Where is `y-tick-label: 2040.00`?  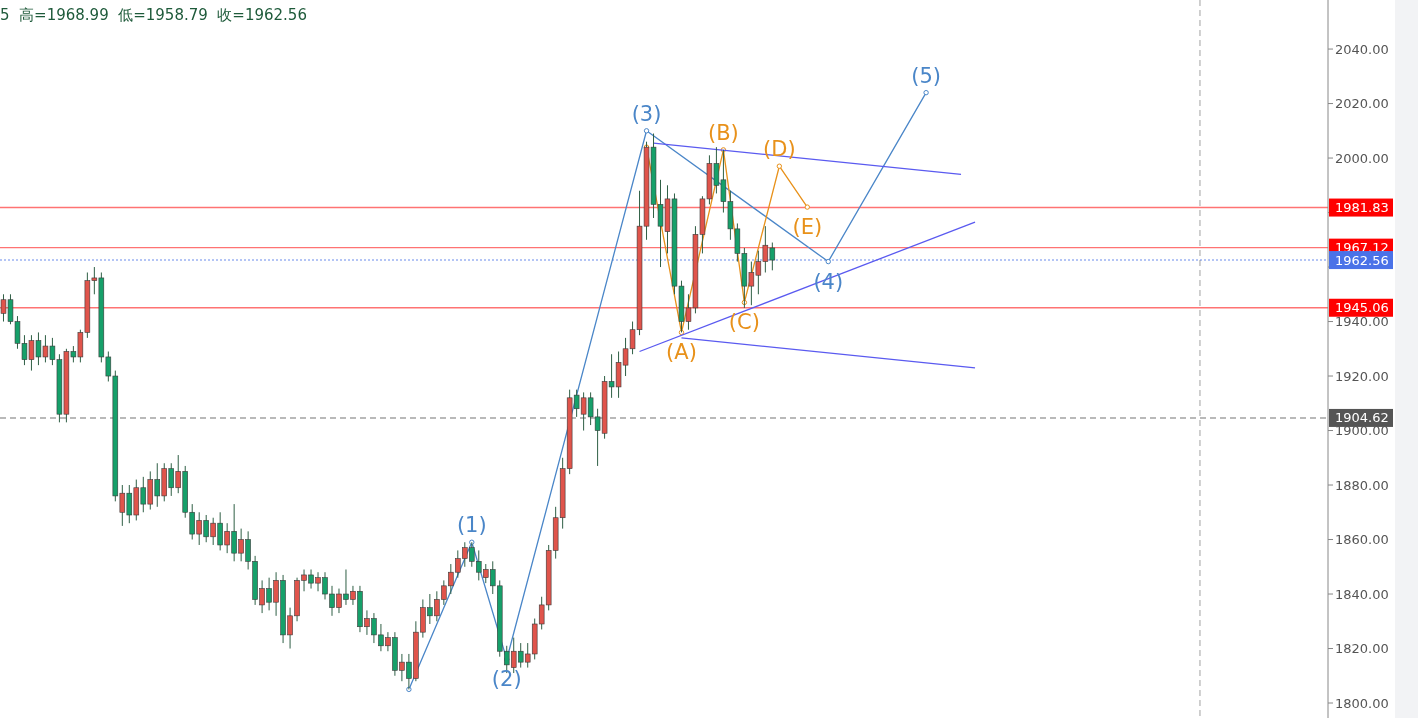
y-tick-label: 2040.00 is located at coordinates (1362, 49).